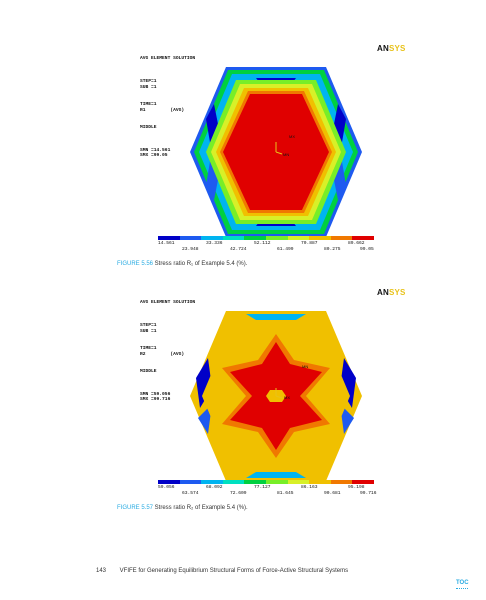 The image size is (486, 600). Describe the element at coordinates (356, 487) in the screenshot. I see `colorbar-label: 95.198` at that location.